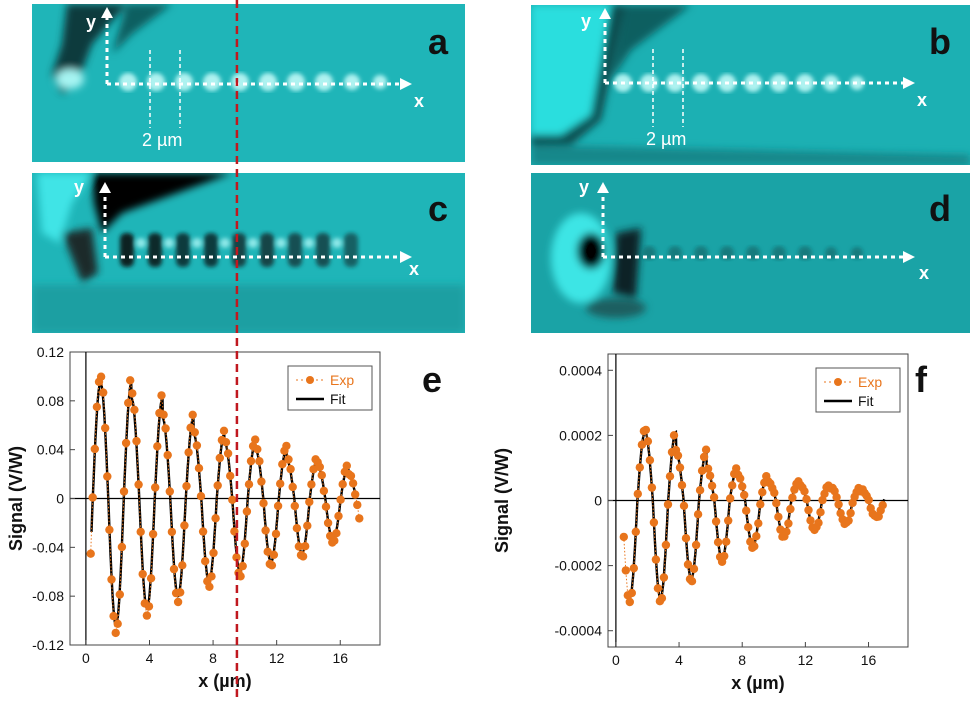 This screenshot has width=978, height=703. I want to click on plot-e-xlabel: x (µm), so click(224, 681).